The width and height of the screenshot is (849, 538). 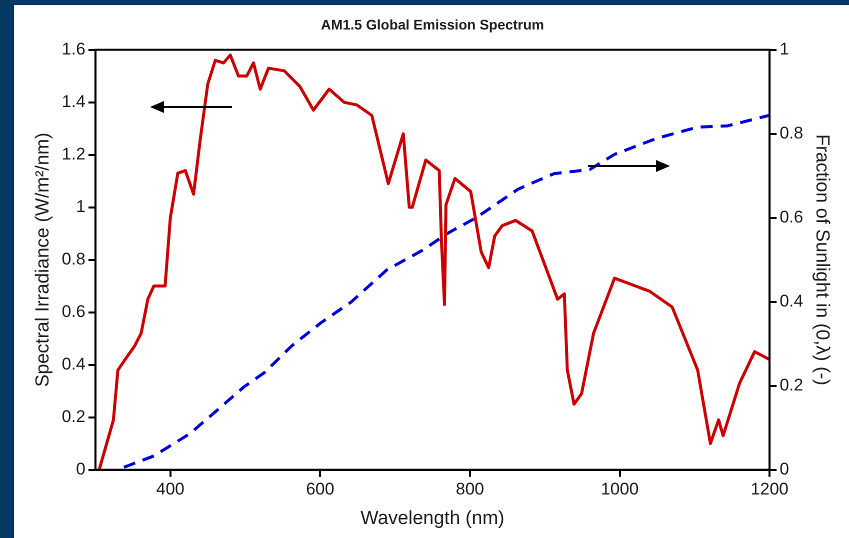 I want to click on x-axis-title: Wavelength (nm), so click(x=432, y=518).